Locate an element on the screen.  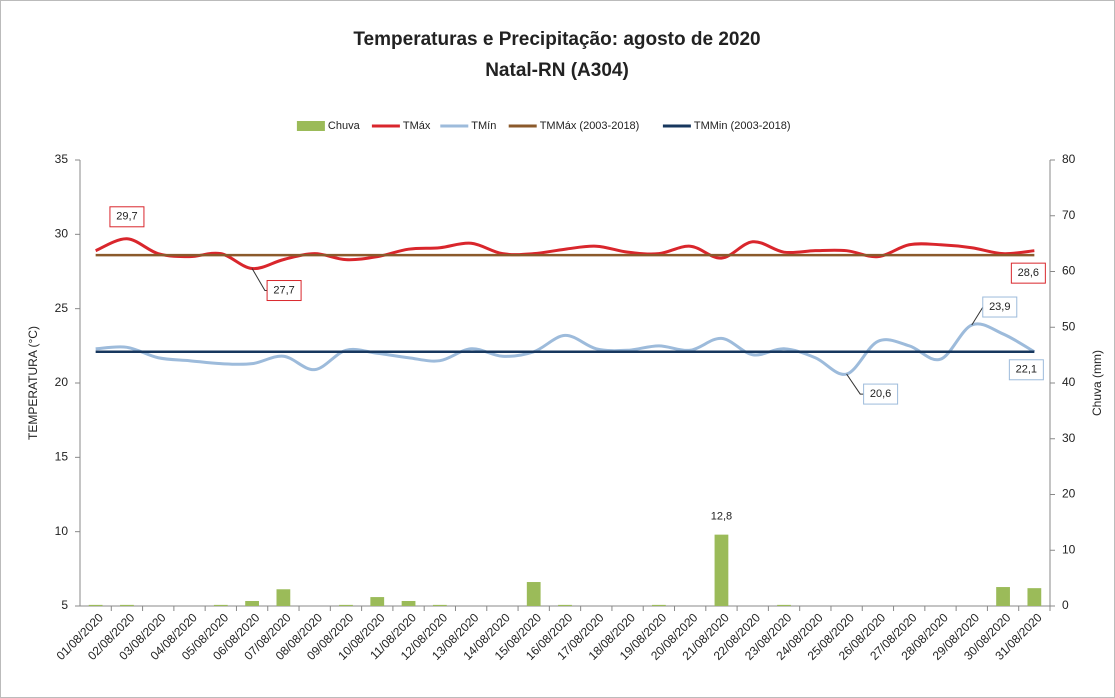
y2-tick-label: 0 is located at coordinates (1065, 605).